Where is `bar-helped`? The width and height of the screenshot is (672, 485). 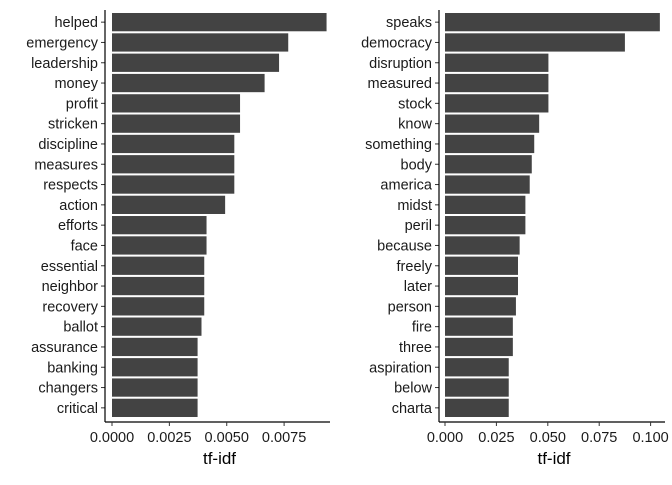
bar-helped is located at coordinates (219, 22).